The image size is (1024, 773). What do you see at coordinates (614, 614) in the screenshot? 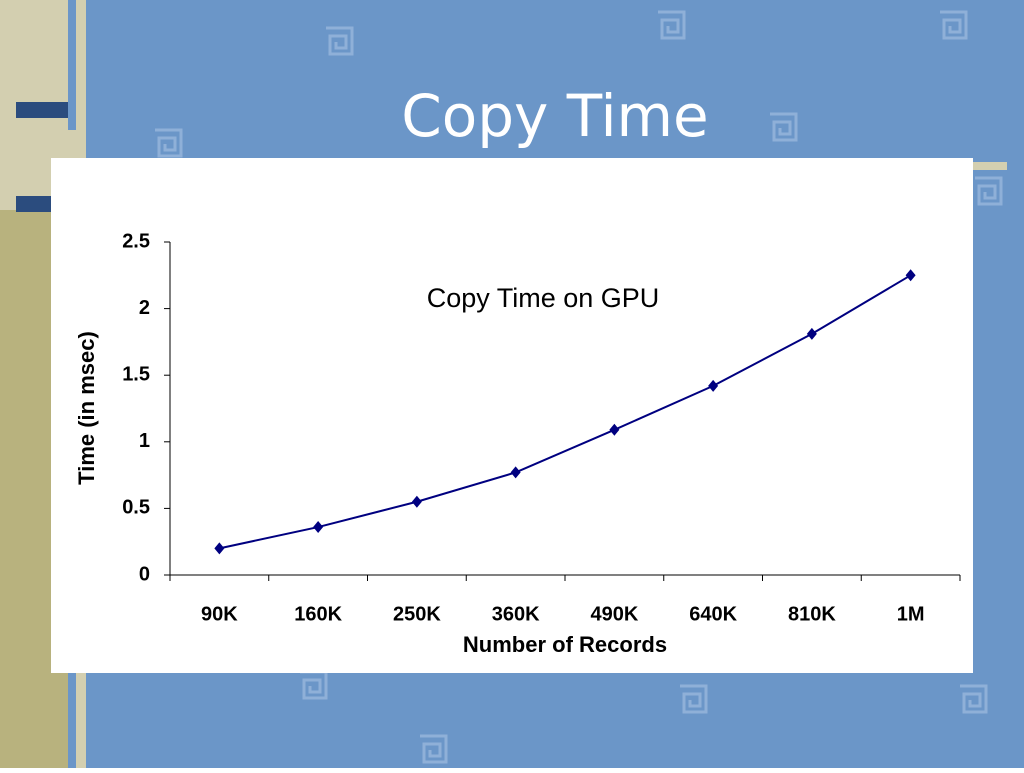
I see `x-tick-label: 490K` at bounding box center [614, 614].